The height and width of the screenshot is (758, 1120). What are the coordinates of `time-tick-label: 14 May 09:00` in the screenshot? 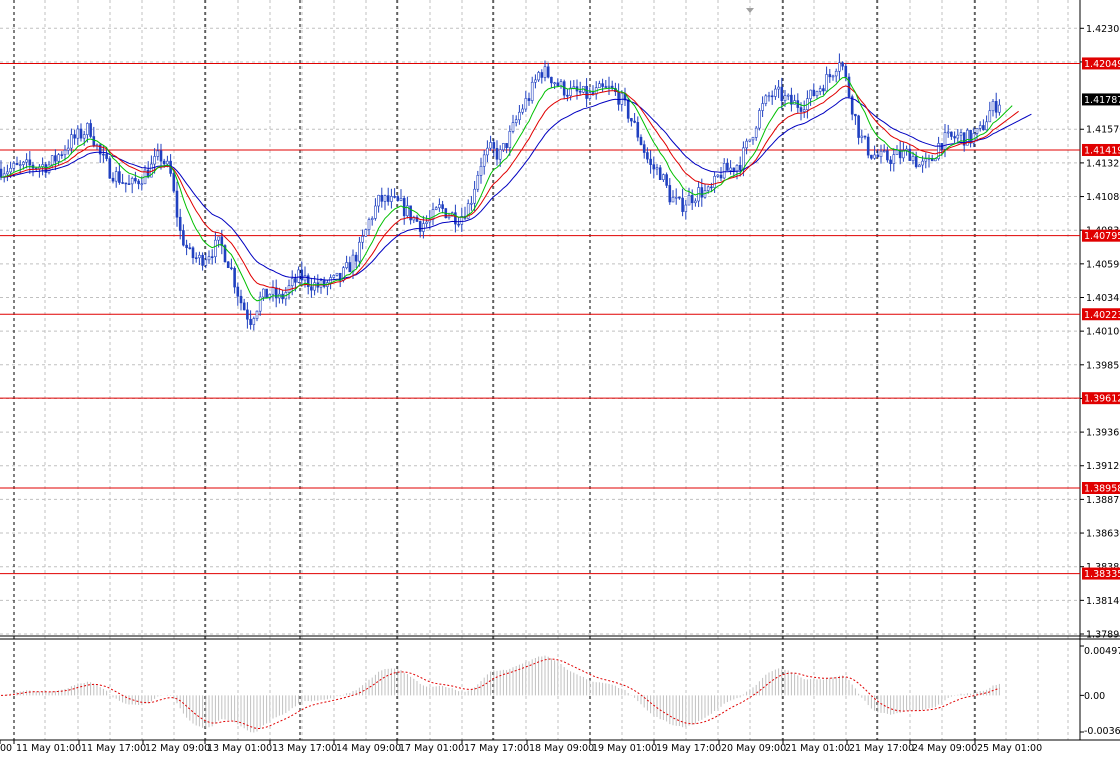 It's located at (368, 748).